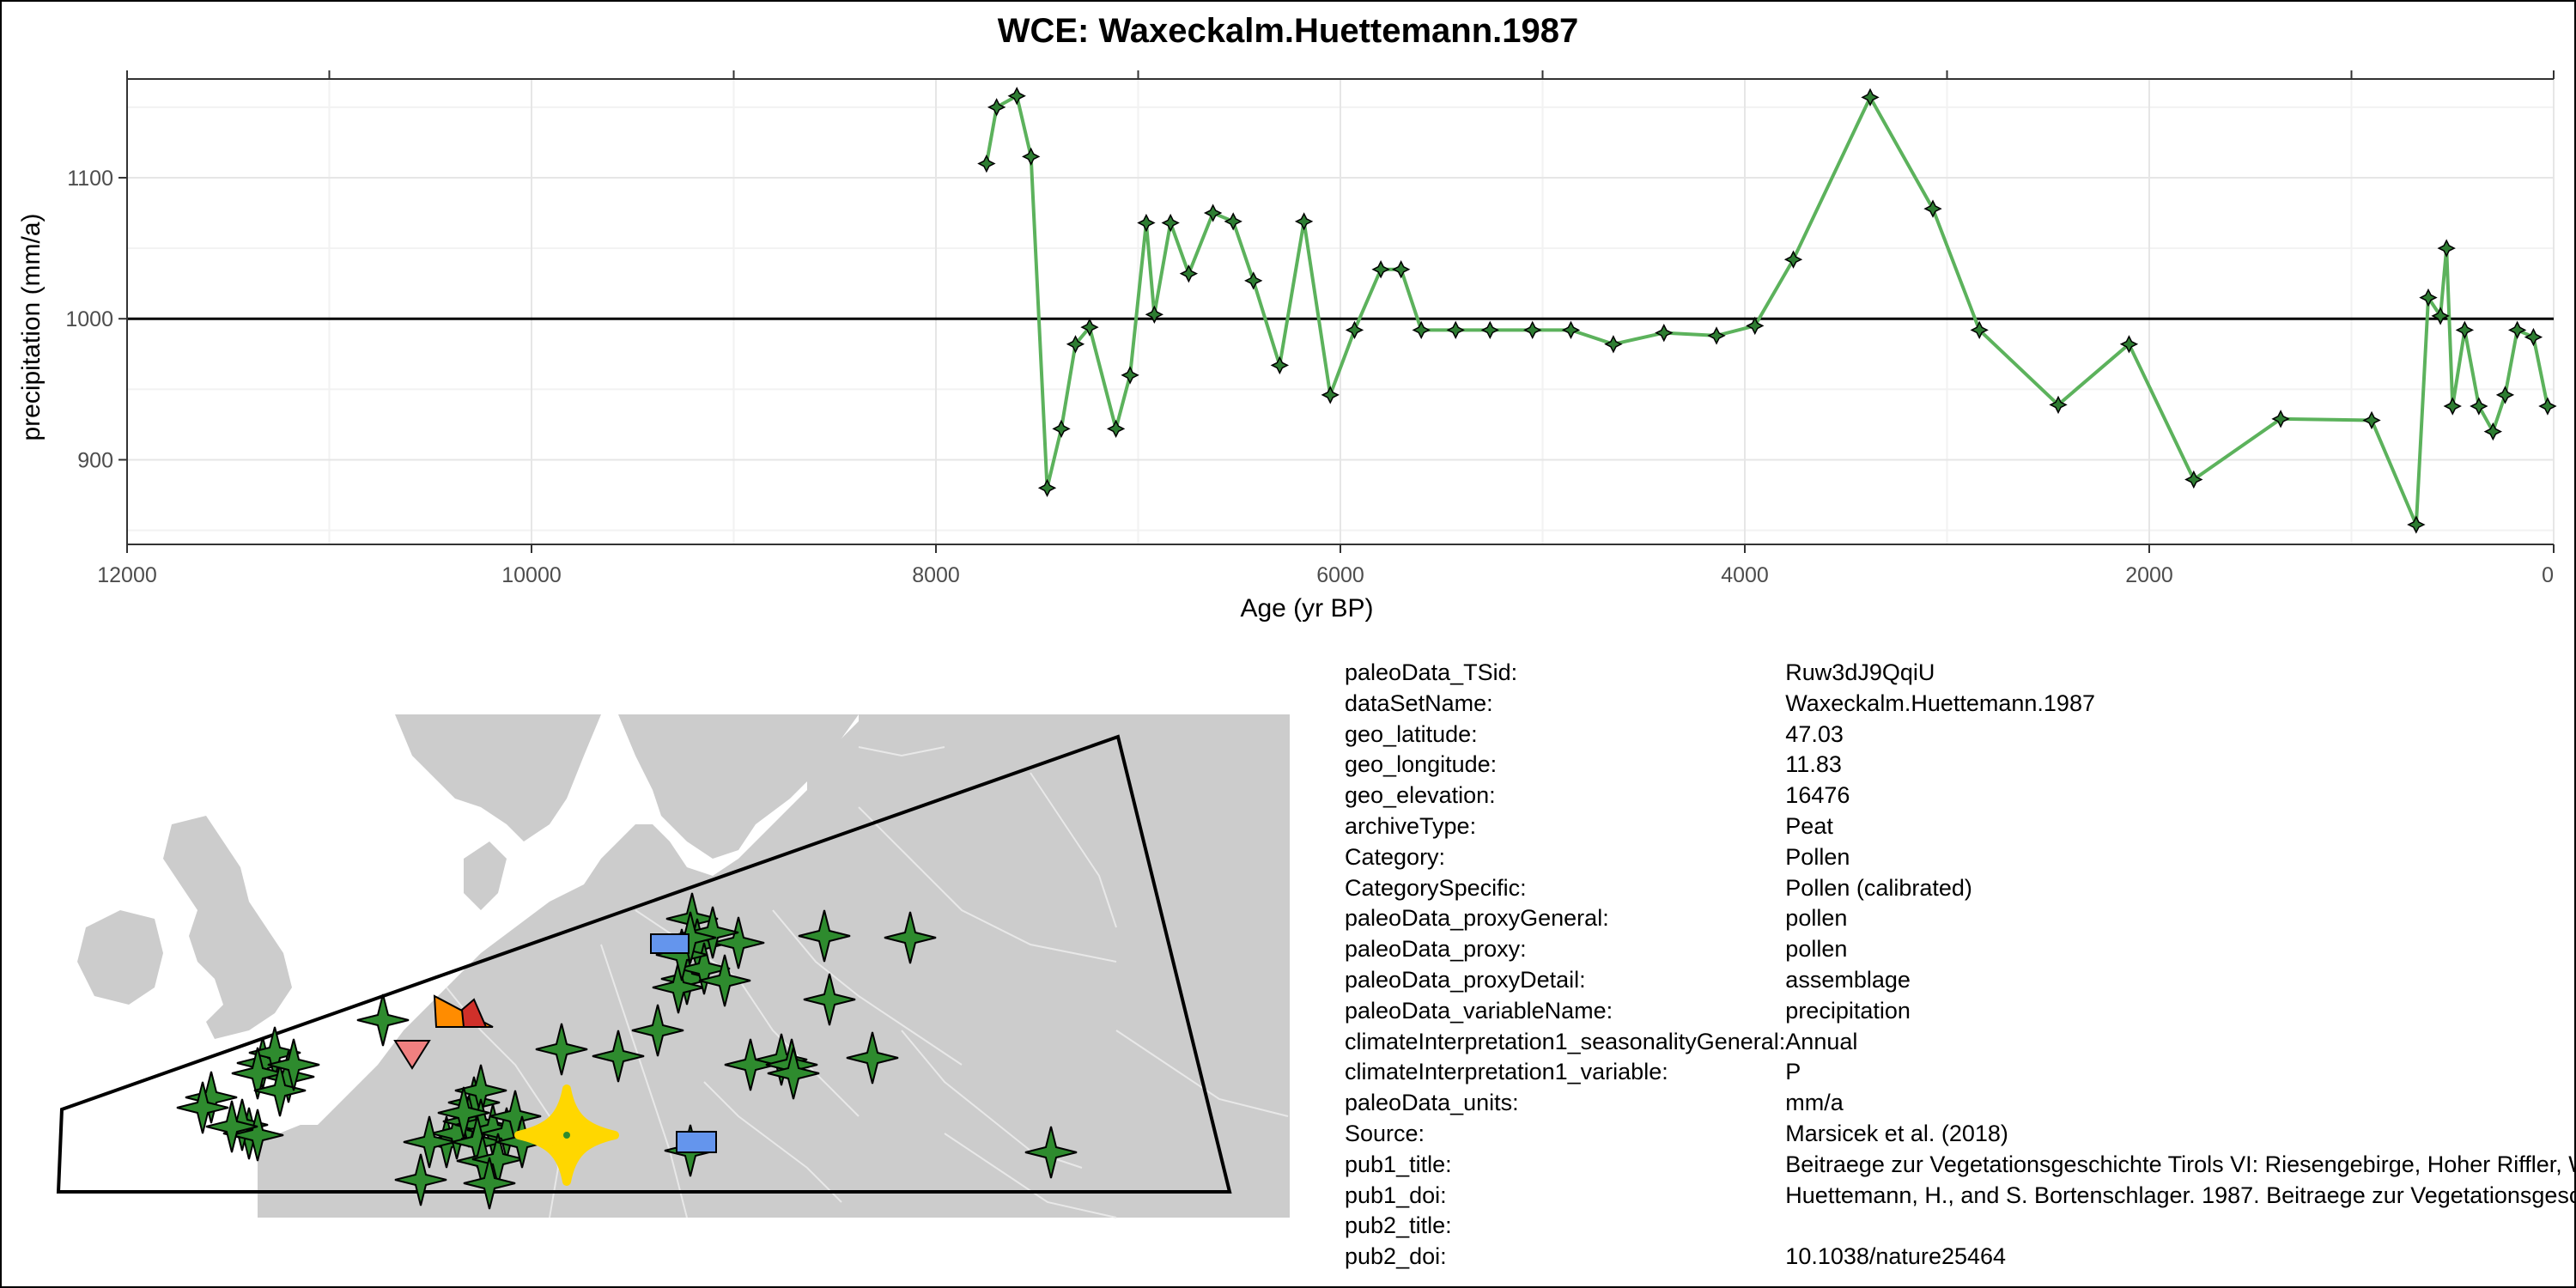  Describe the element at coordinates (2179, 1226) in the screenshot. I see `metadata-value` at that location.